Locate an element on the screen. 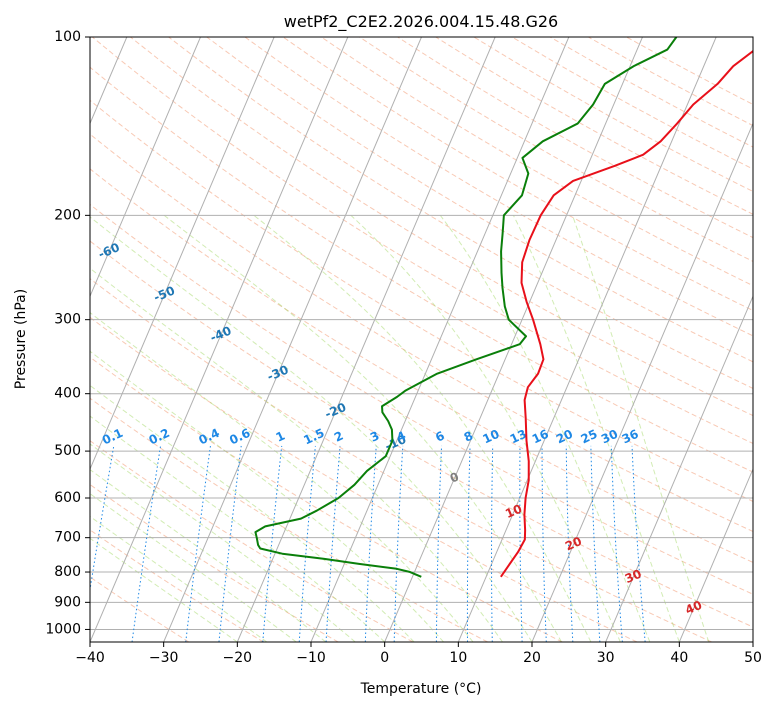 Image resolution: width=775 pixels, height=708 pixels. mixing-ratio-label: 20 is located at coordinates (564, 437).